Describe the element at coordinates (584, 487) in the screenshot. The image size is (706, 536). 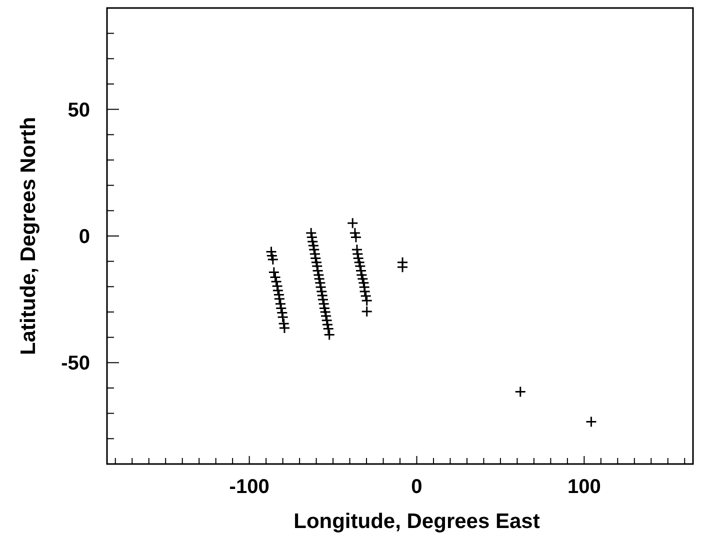
I see `x-tick-label: 100` at that location.